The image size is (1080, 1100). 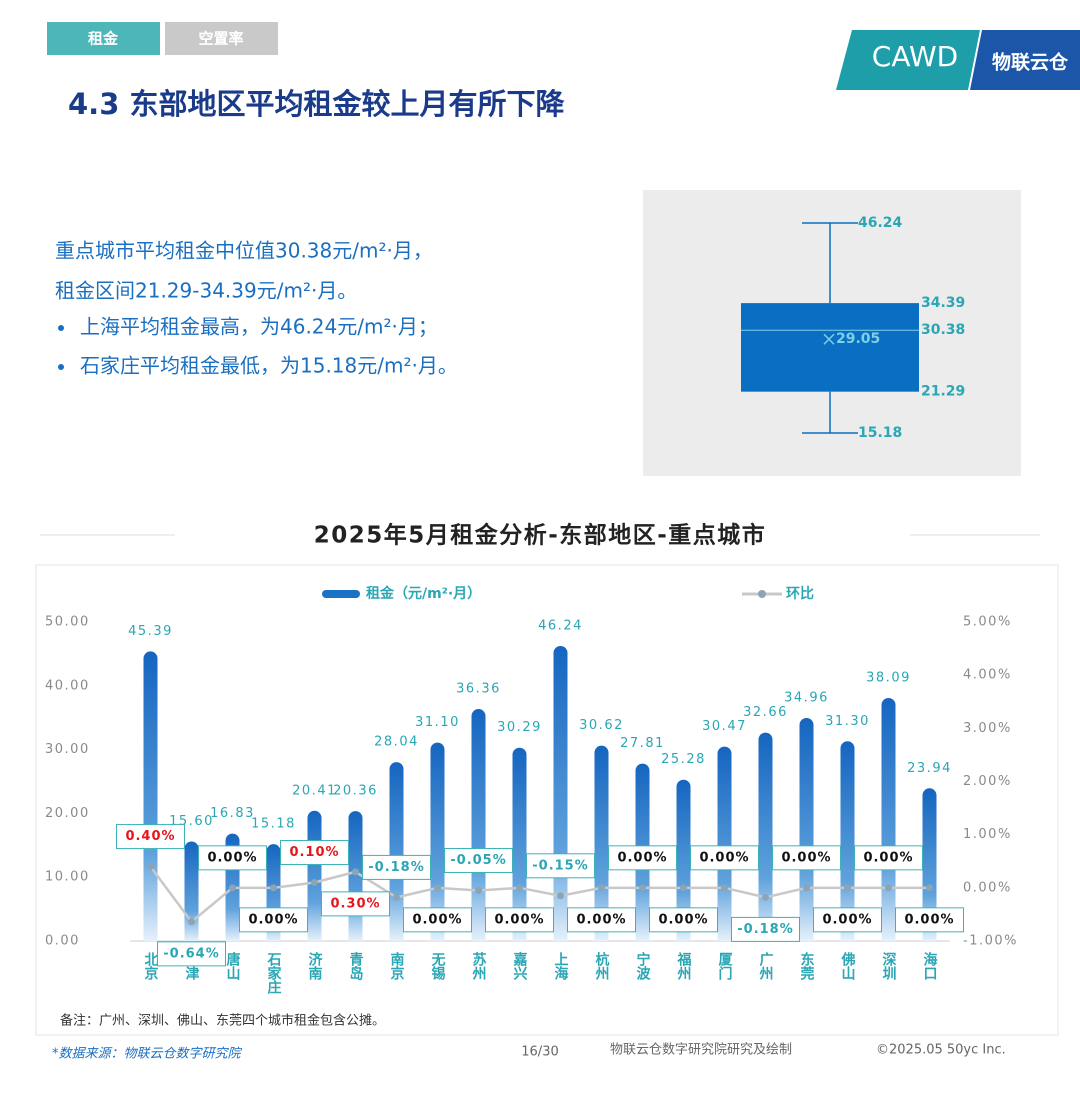 I want to click on x-tick-label: 东莞, so click(x=807, y=966).